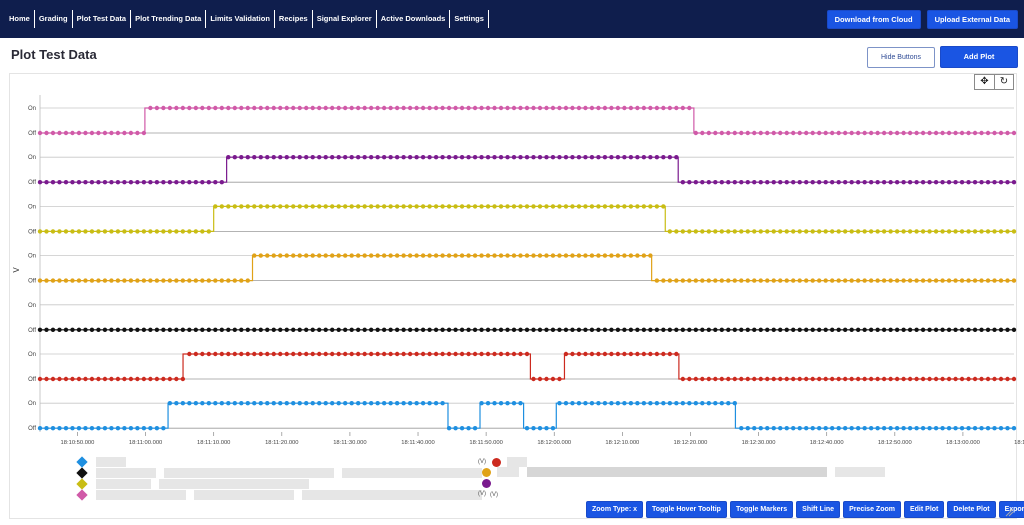  I want to click on nav-limits-validation: Limits Validation, so click(240, 19).